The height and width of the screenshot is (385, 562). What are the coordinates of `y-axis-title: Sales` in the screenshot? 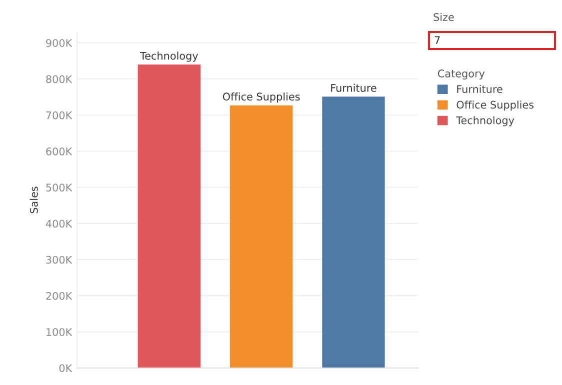 It's located at (34, 200).